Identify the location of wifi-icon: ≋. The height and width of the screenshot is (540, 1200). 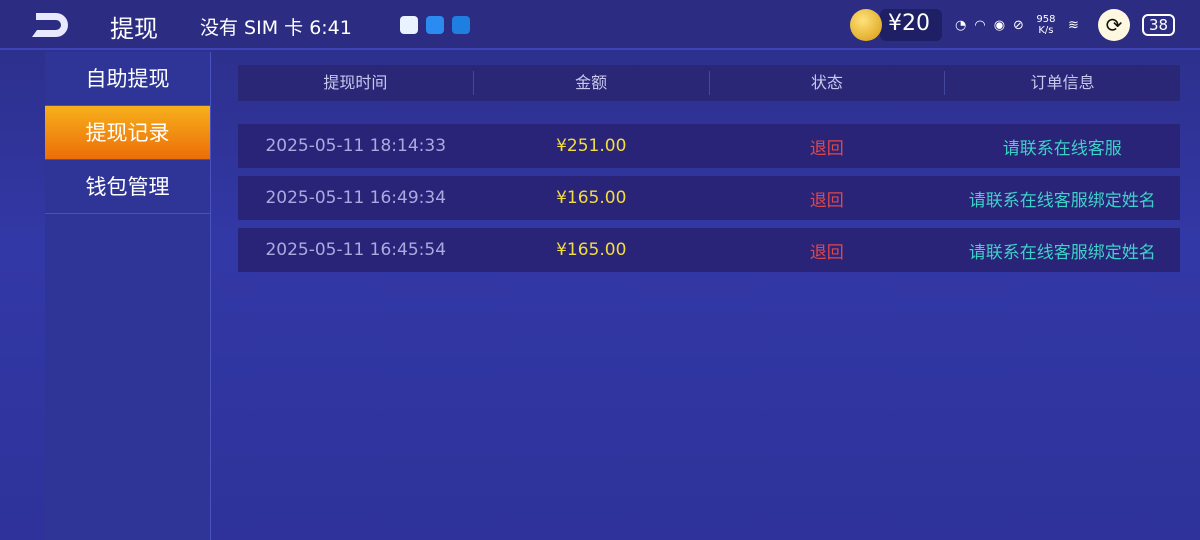
(1073, 25).